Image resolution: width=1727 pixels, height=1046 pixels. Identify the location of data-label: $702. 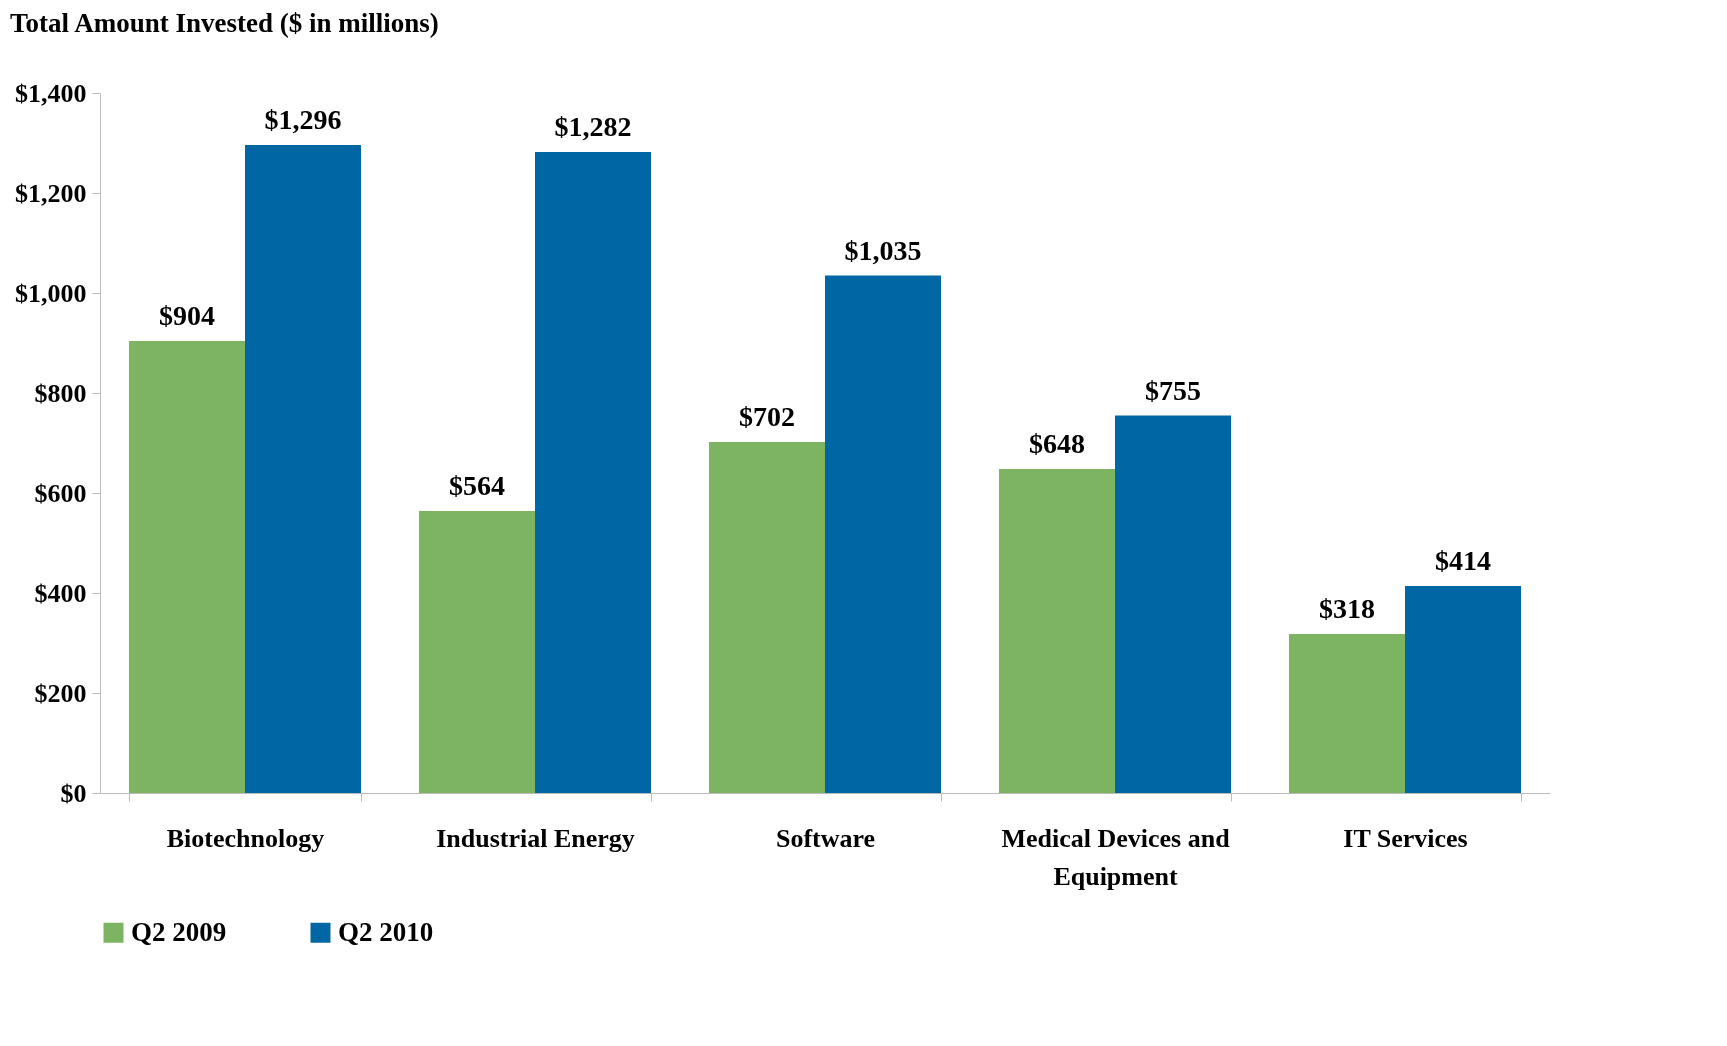
(767, 416).